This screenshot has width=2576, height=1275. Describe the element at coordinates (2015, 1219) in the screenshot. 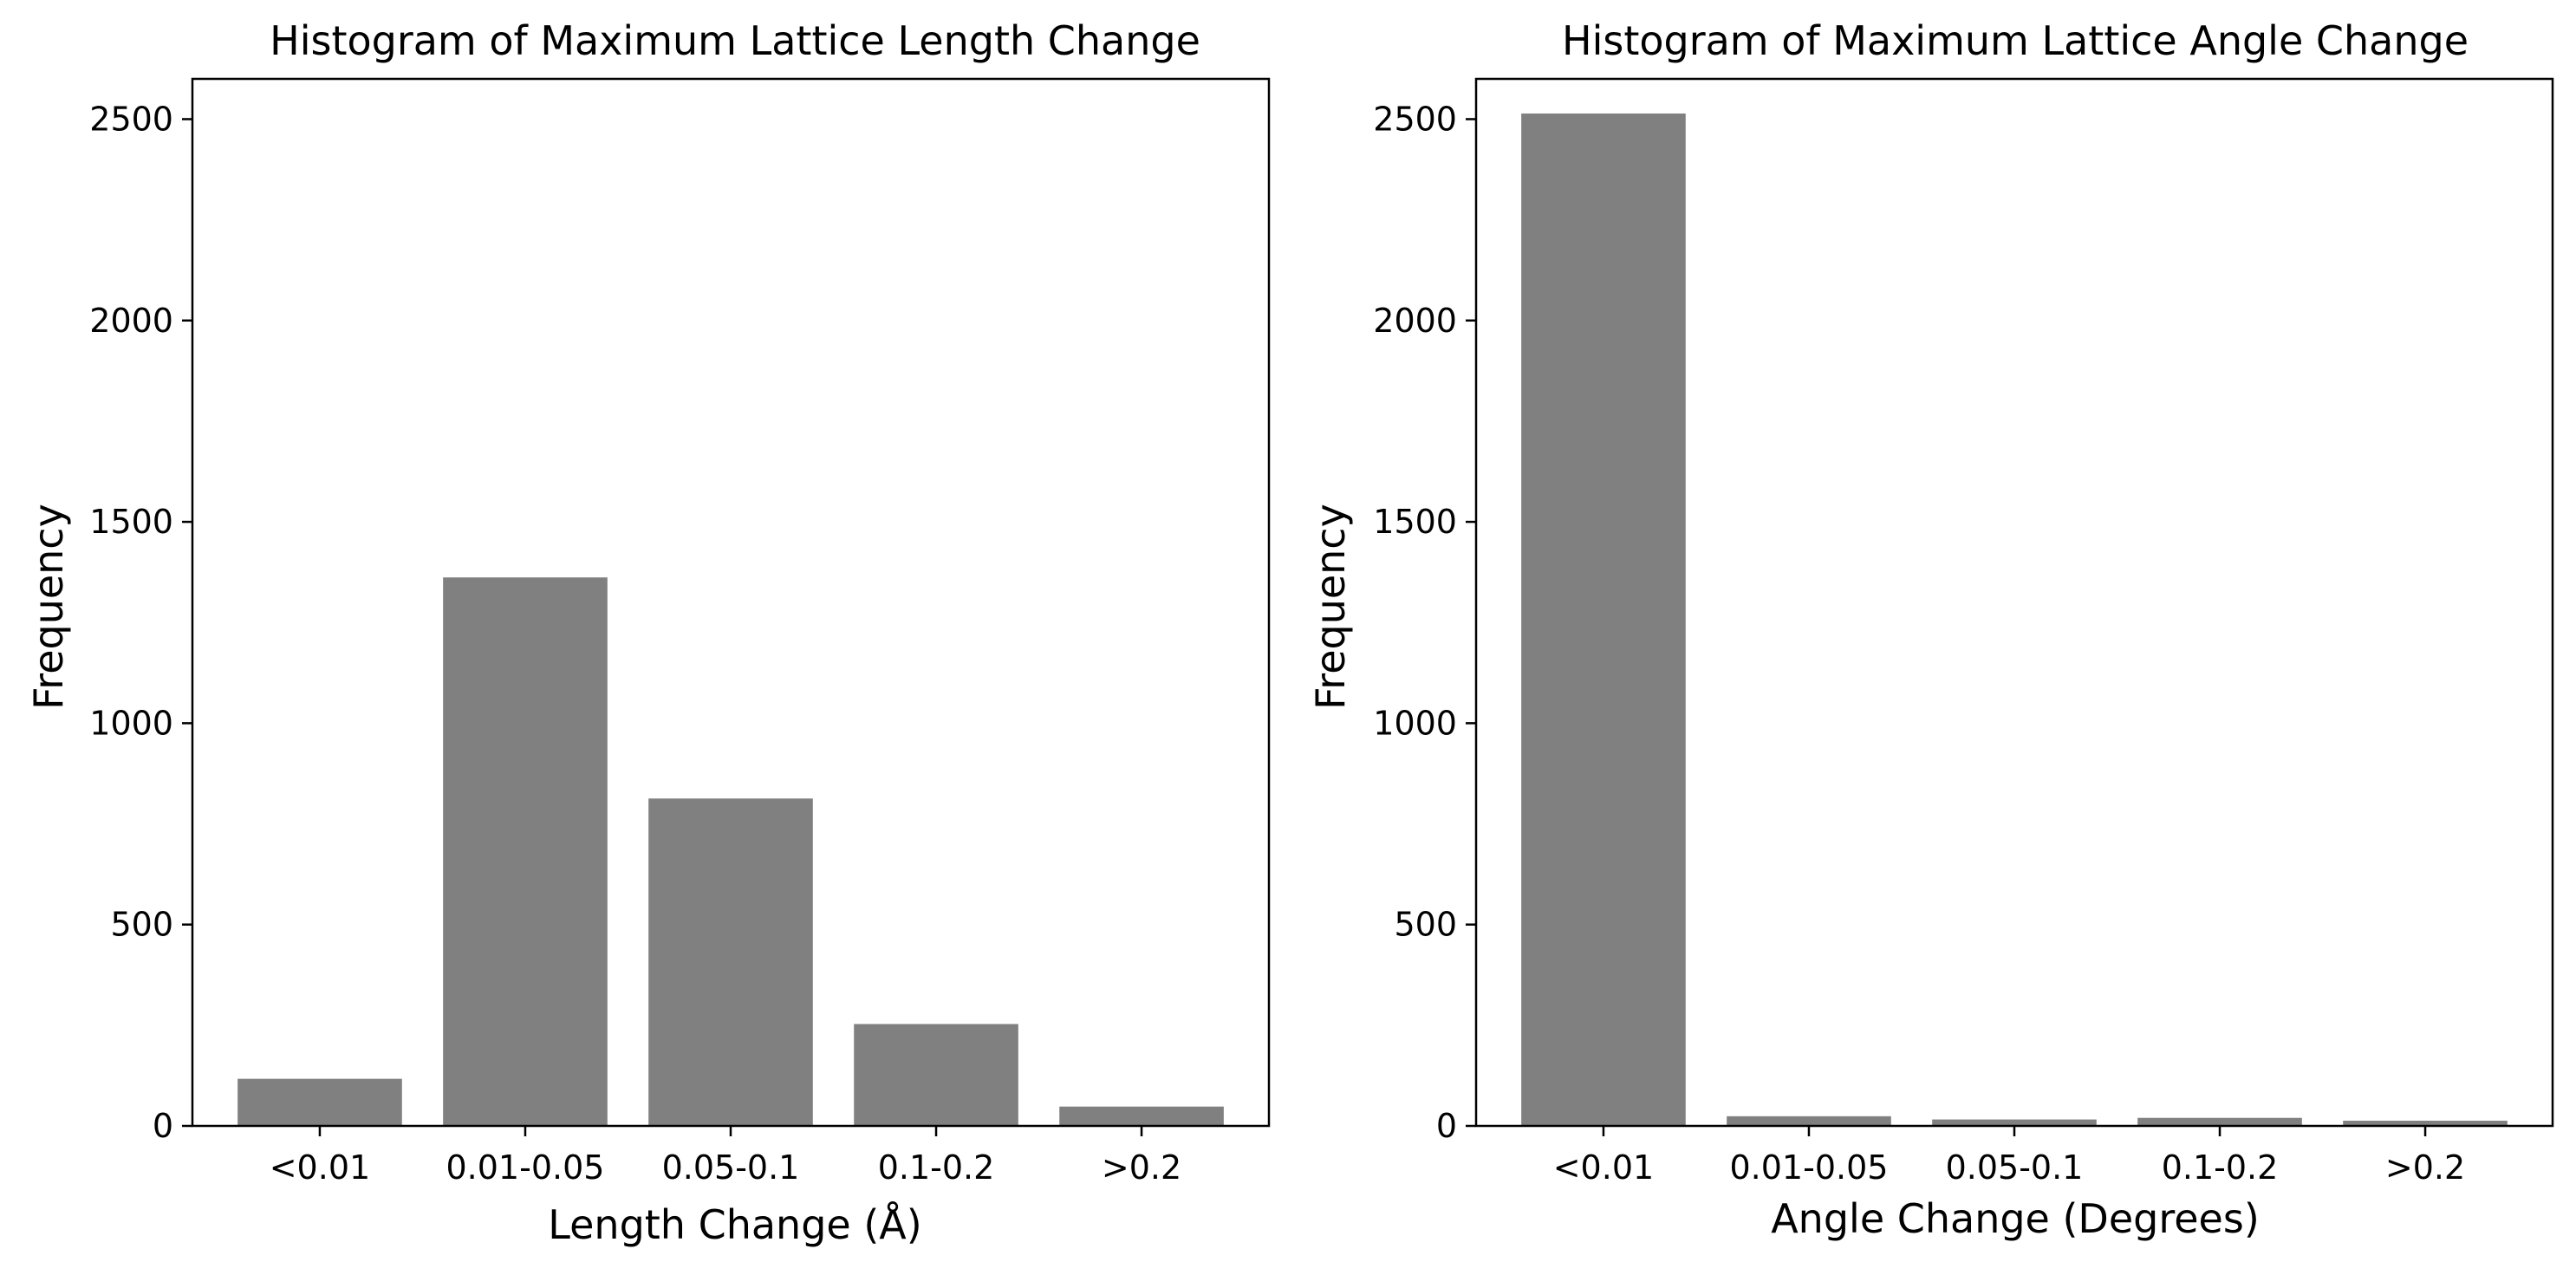

I see `x-axis-label: Angle Change (Degrees)` at that location.